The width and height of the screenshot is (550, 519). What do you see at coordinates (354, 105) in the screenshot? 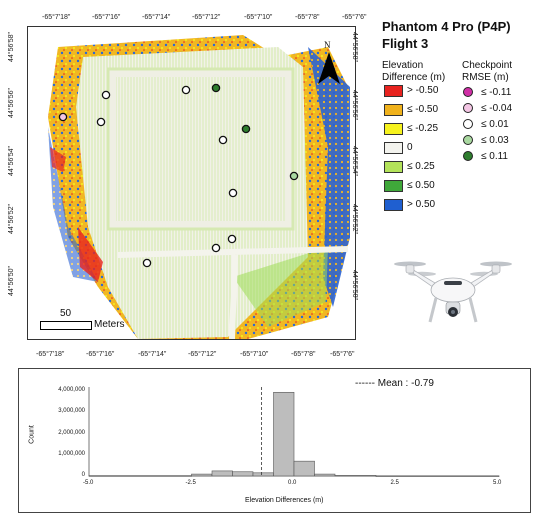
I see `right-tick-label: 44°56'56"` at bounding box center [354, 105].